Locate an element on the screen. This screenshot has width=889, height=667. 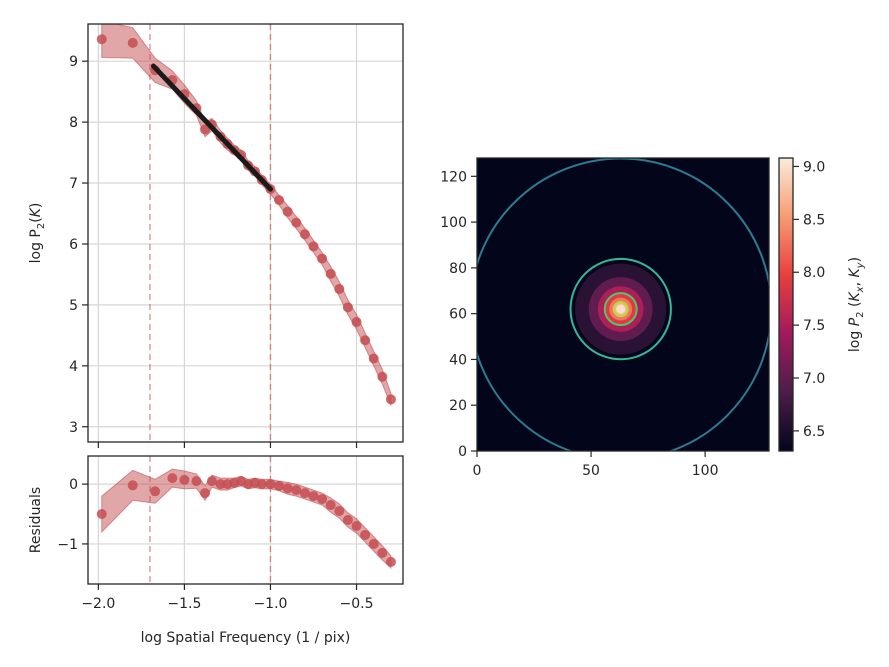
axis-label: log P2 (Kx, Ky) is located at coordinates (856, 304).